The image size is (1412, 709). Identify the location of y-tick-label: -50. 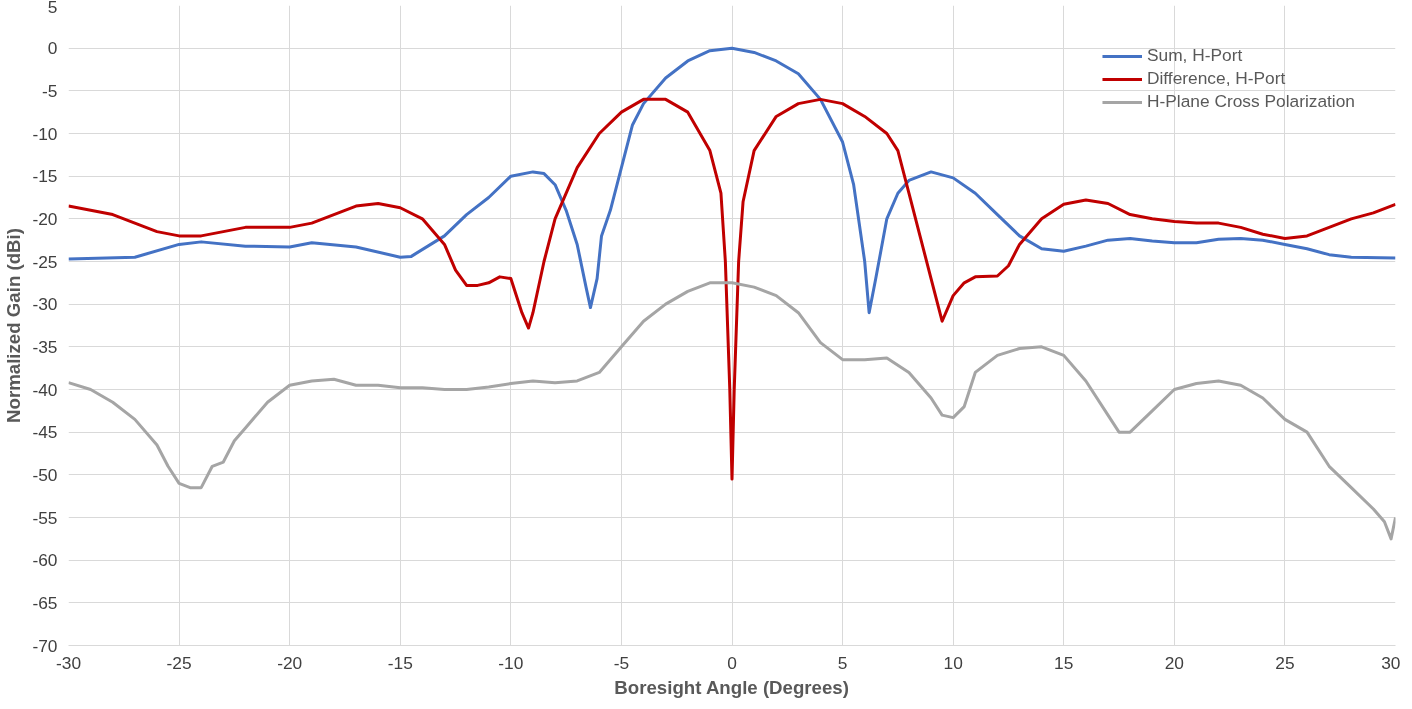
(45, 474).